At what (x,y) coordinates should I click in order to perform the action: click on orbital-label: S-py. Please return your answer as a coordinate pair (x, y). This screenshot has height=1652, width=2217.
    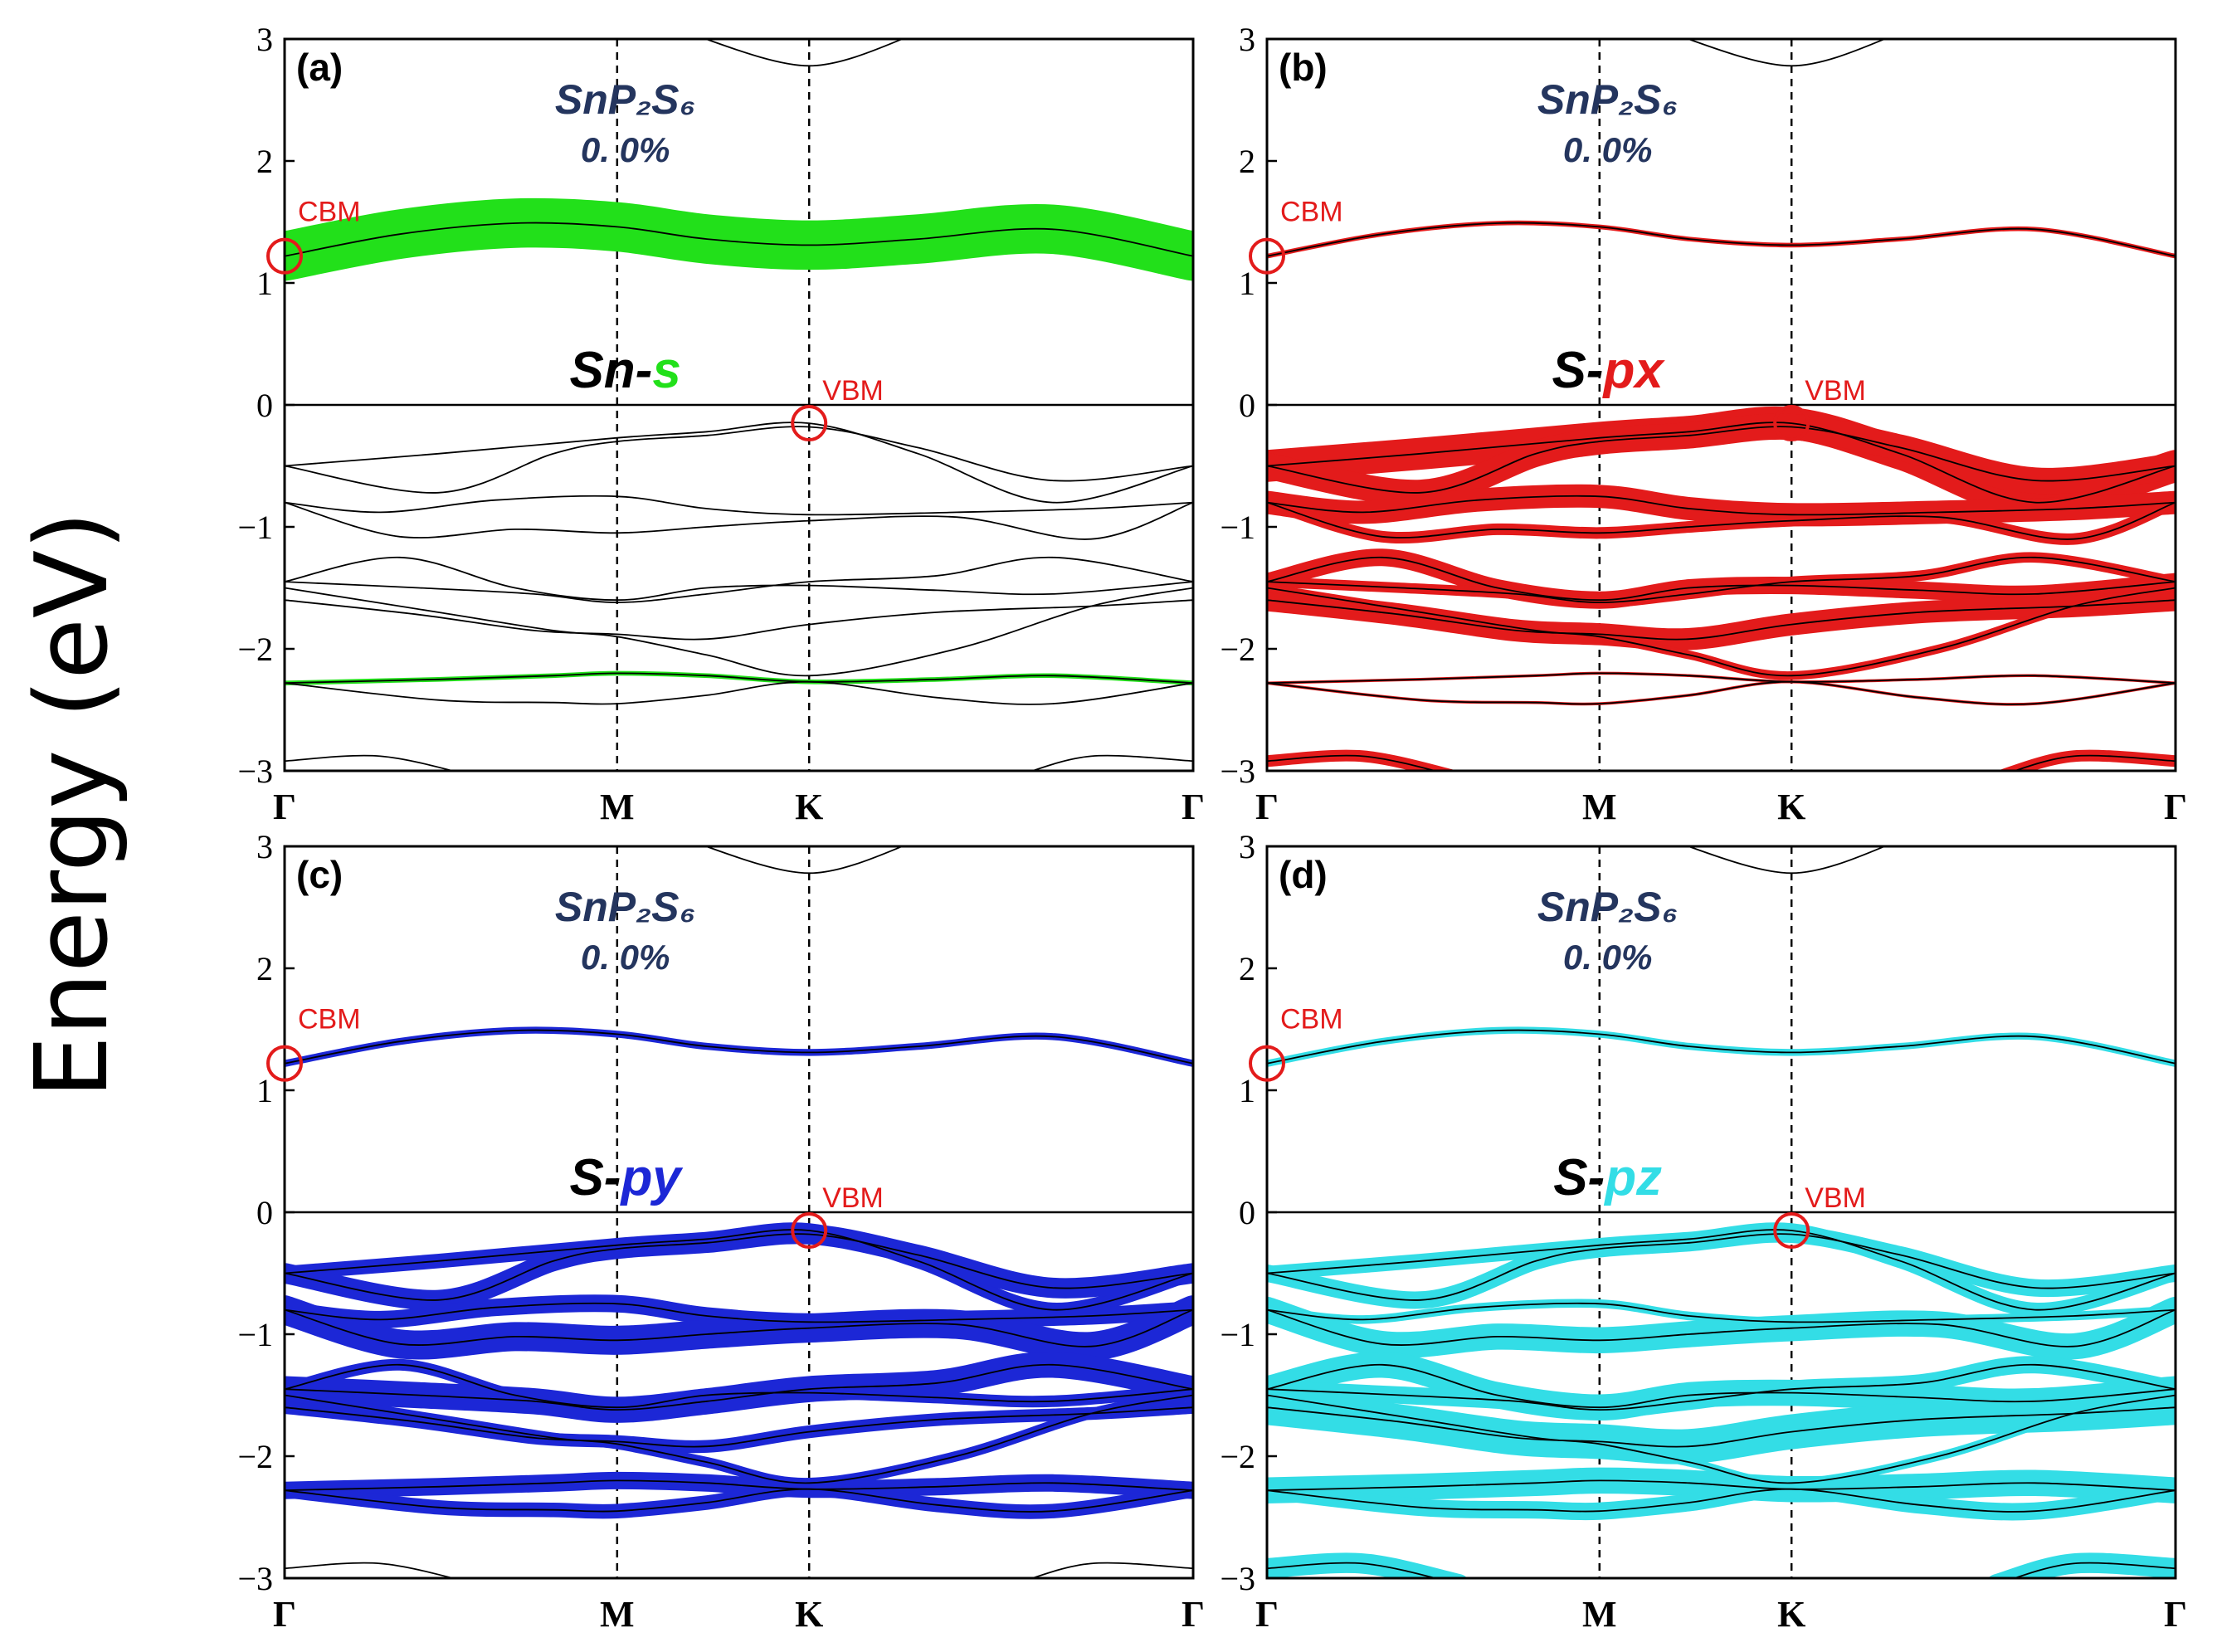
    Looking at the image, I should click on (627, 1178).